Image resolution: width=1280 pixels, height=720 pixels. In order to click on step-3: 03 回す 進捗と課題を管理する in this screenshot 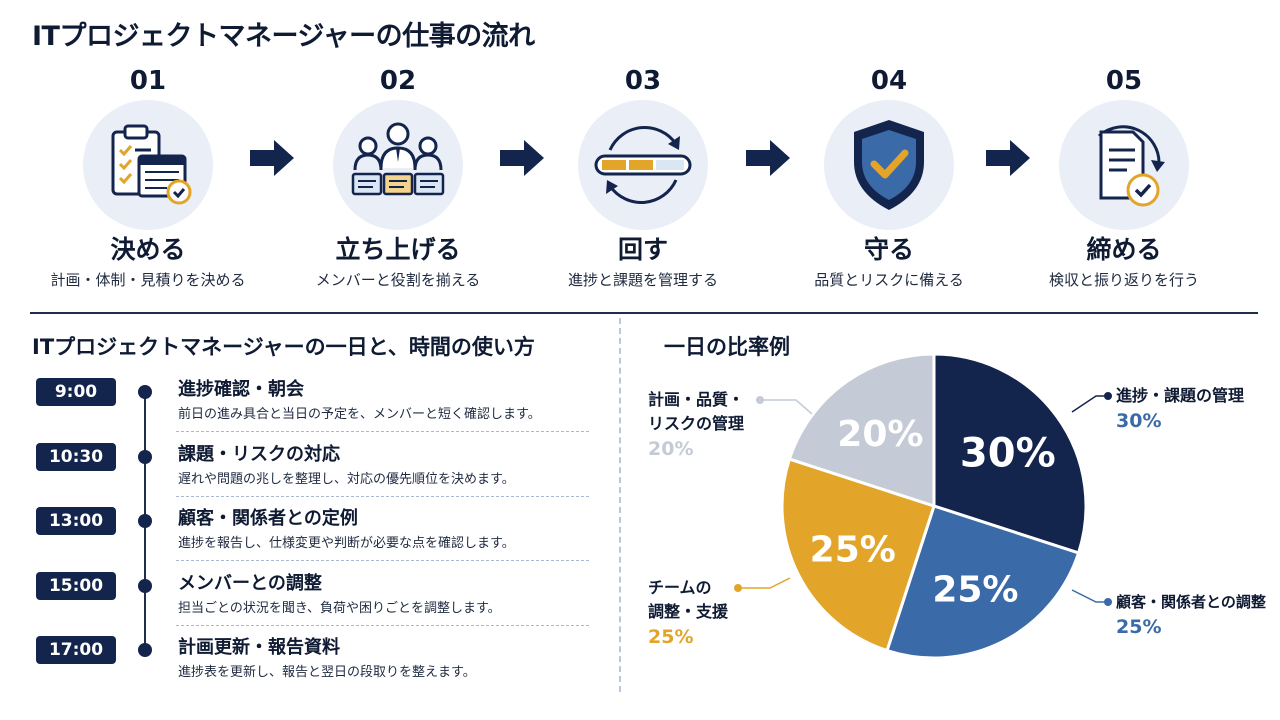, I will do `click(643, 178)`.